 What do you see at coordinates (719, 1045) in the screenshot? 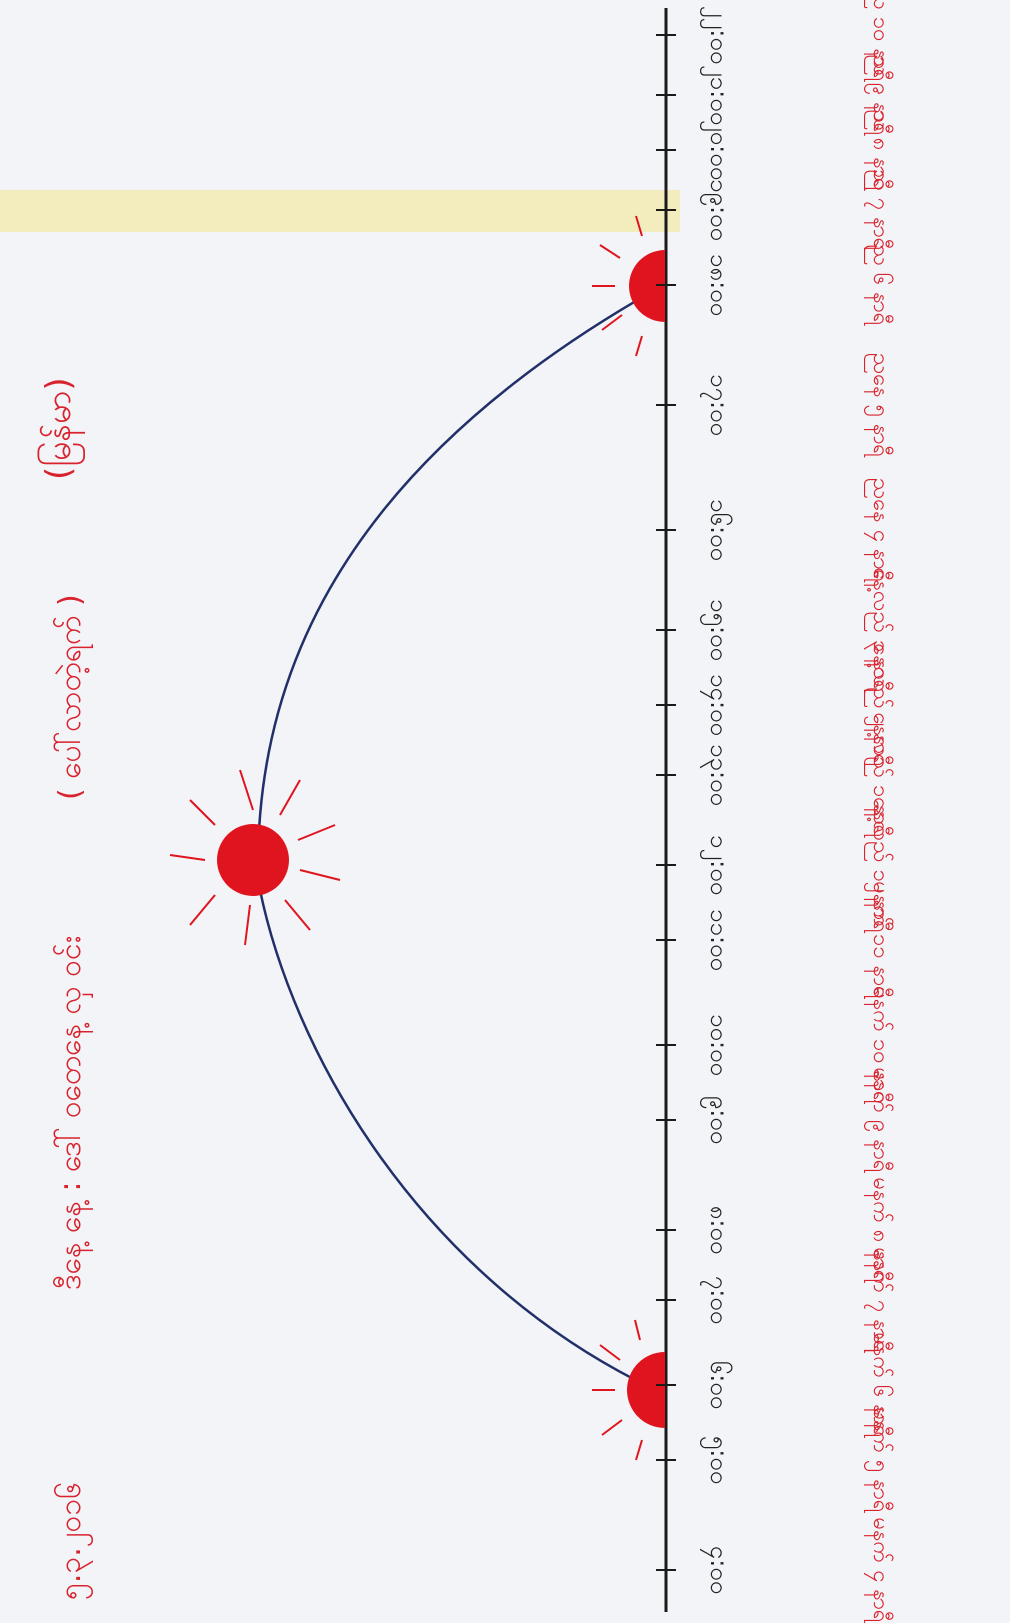
I see `time-label: ၁၀:၀၀` at bounding box center [719, 1045].